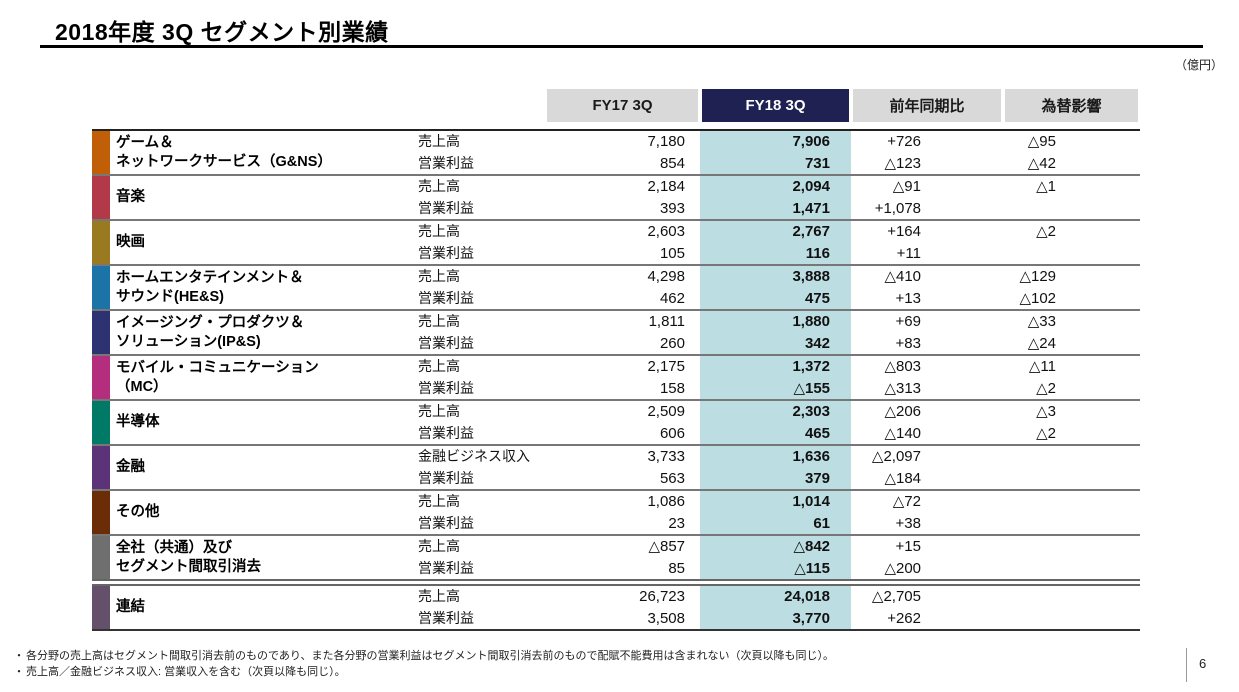 This screenshot has height=692, width=1239. I want to click on fy18-value: 3,770, so click(775, 618).